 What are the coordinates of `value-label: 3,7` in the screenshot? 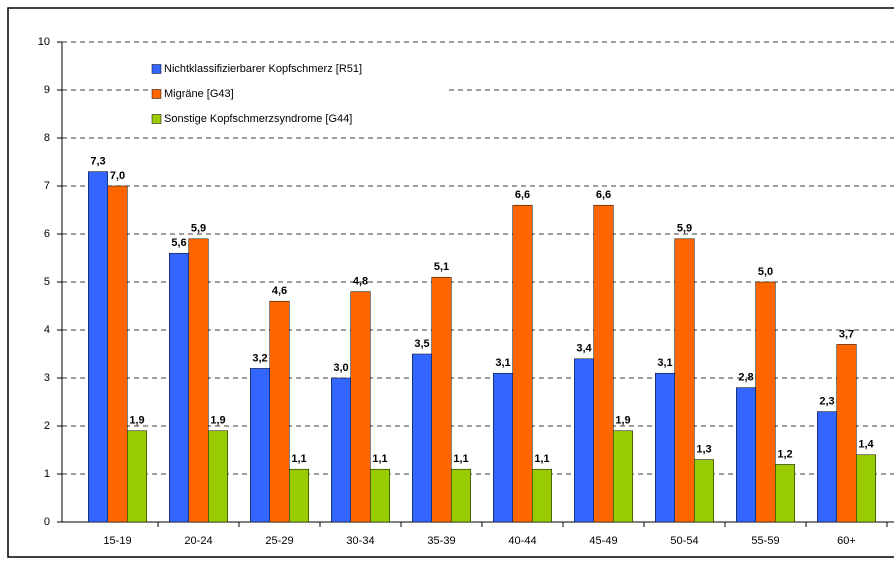 It's located at (846, 334).